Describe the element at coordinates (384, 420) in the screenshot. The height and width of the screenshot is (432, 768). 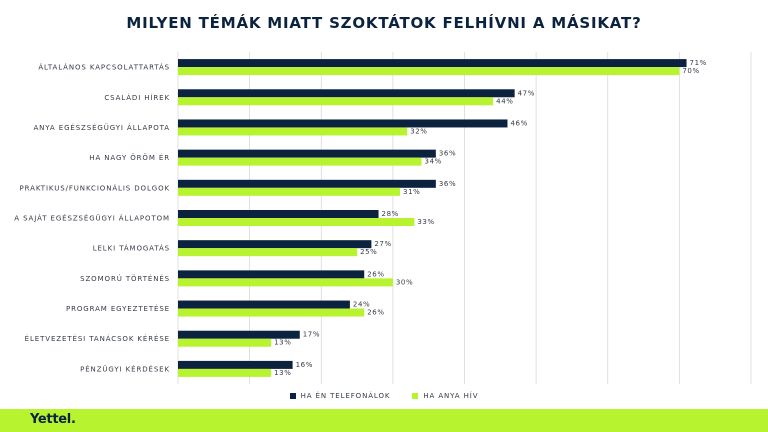
I see `footer-bar: Yettel.` at that location.